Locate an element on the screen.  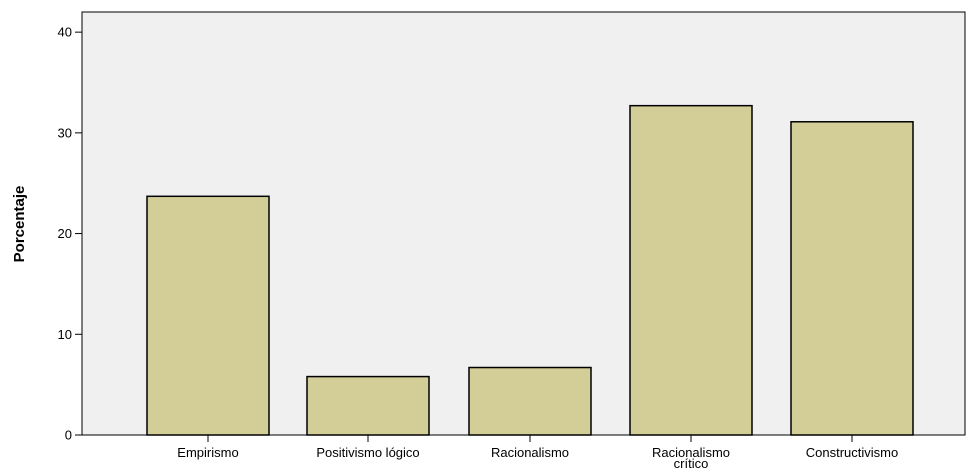
y-tick-label-1: 10 is located at coordinates (65, 334).